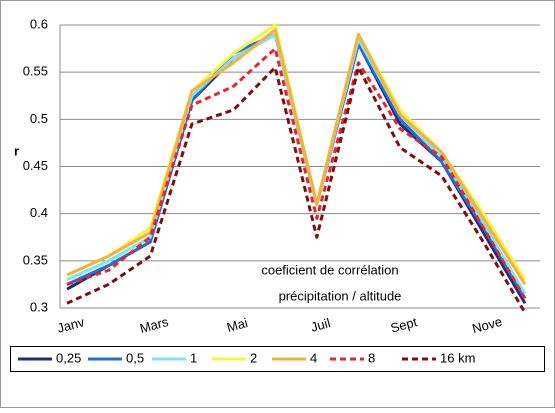 This screenshot has height=413, width=555. I want to click on x-tick-label: Juil, so click(320, 325).